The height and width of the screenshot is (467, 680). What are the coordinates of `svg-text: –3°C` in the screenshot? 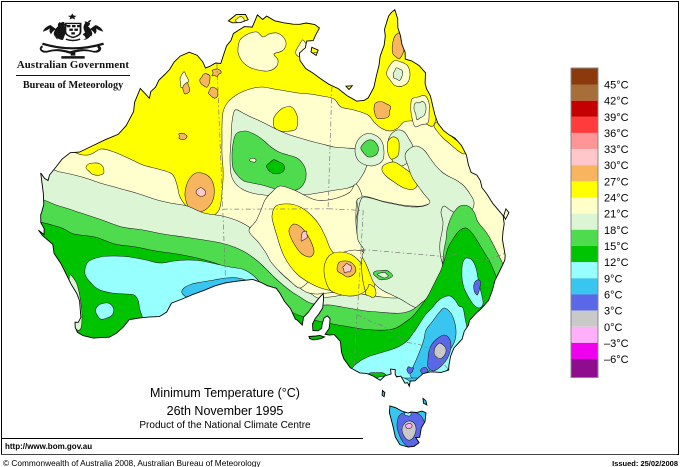 It's located at (616, 344).